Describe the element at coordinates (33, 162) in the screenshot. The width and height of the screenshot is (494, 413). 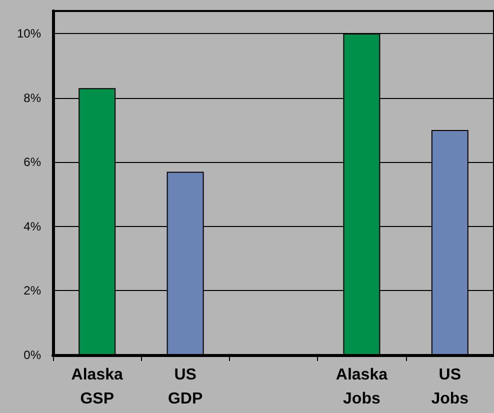
I see `y-tick-label: 6%` at that location.